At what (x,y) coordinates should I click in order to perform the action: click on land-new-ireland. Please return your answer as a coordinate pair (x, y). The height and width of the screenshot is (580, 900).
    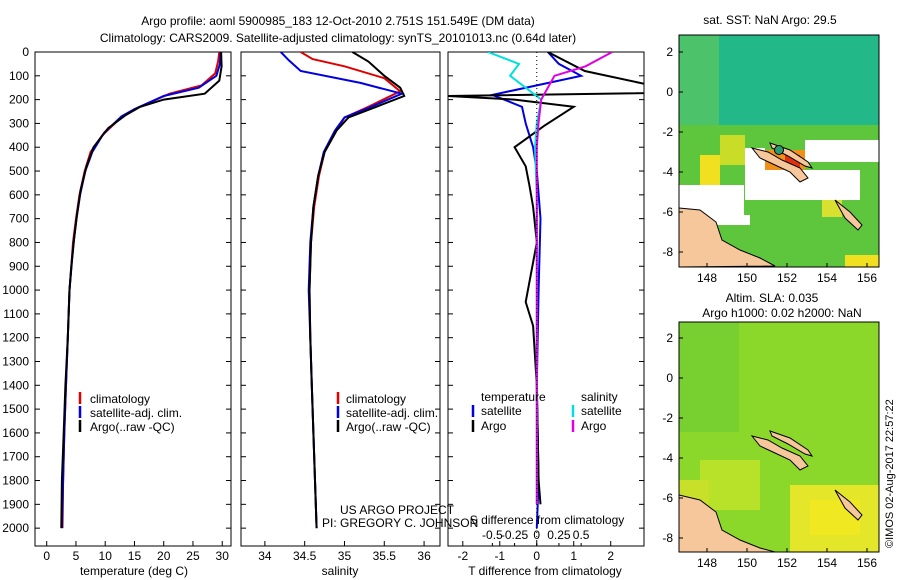
    Looking at the image, I should click on (791, 443).